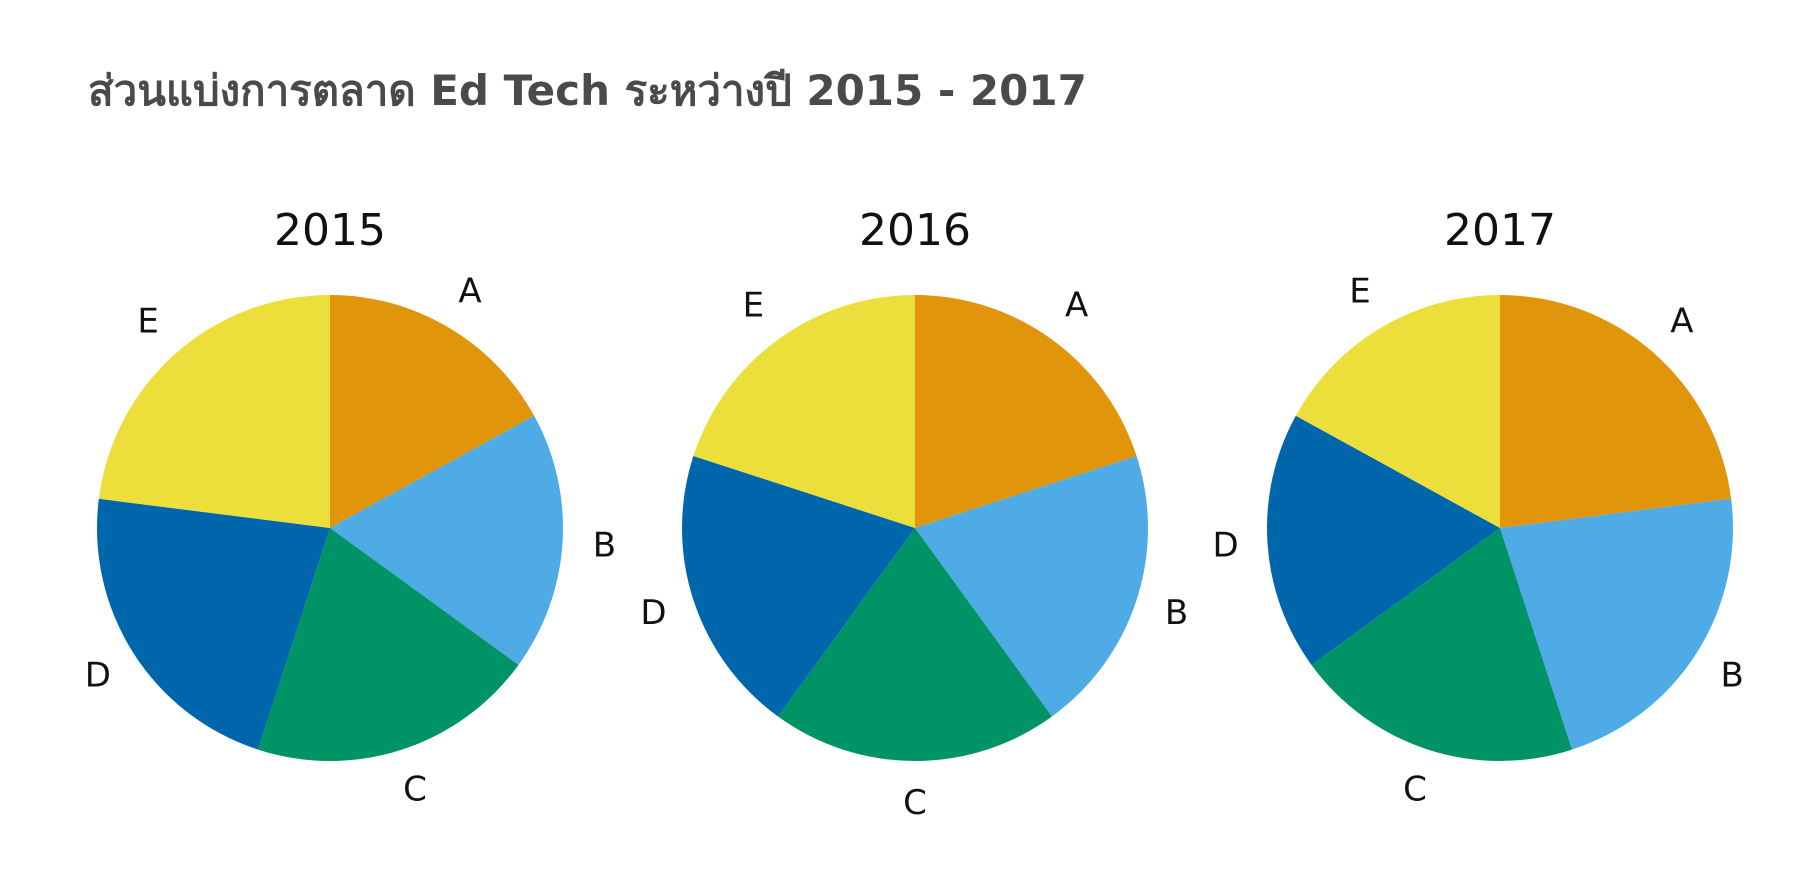  Describe the element at coordinates (330, 230) in the screenshot. I see `chart-title: 2015` at that location.